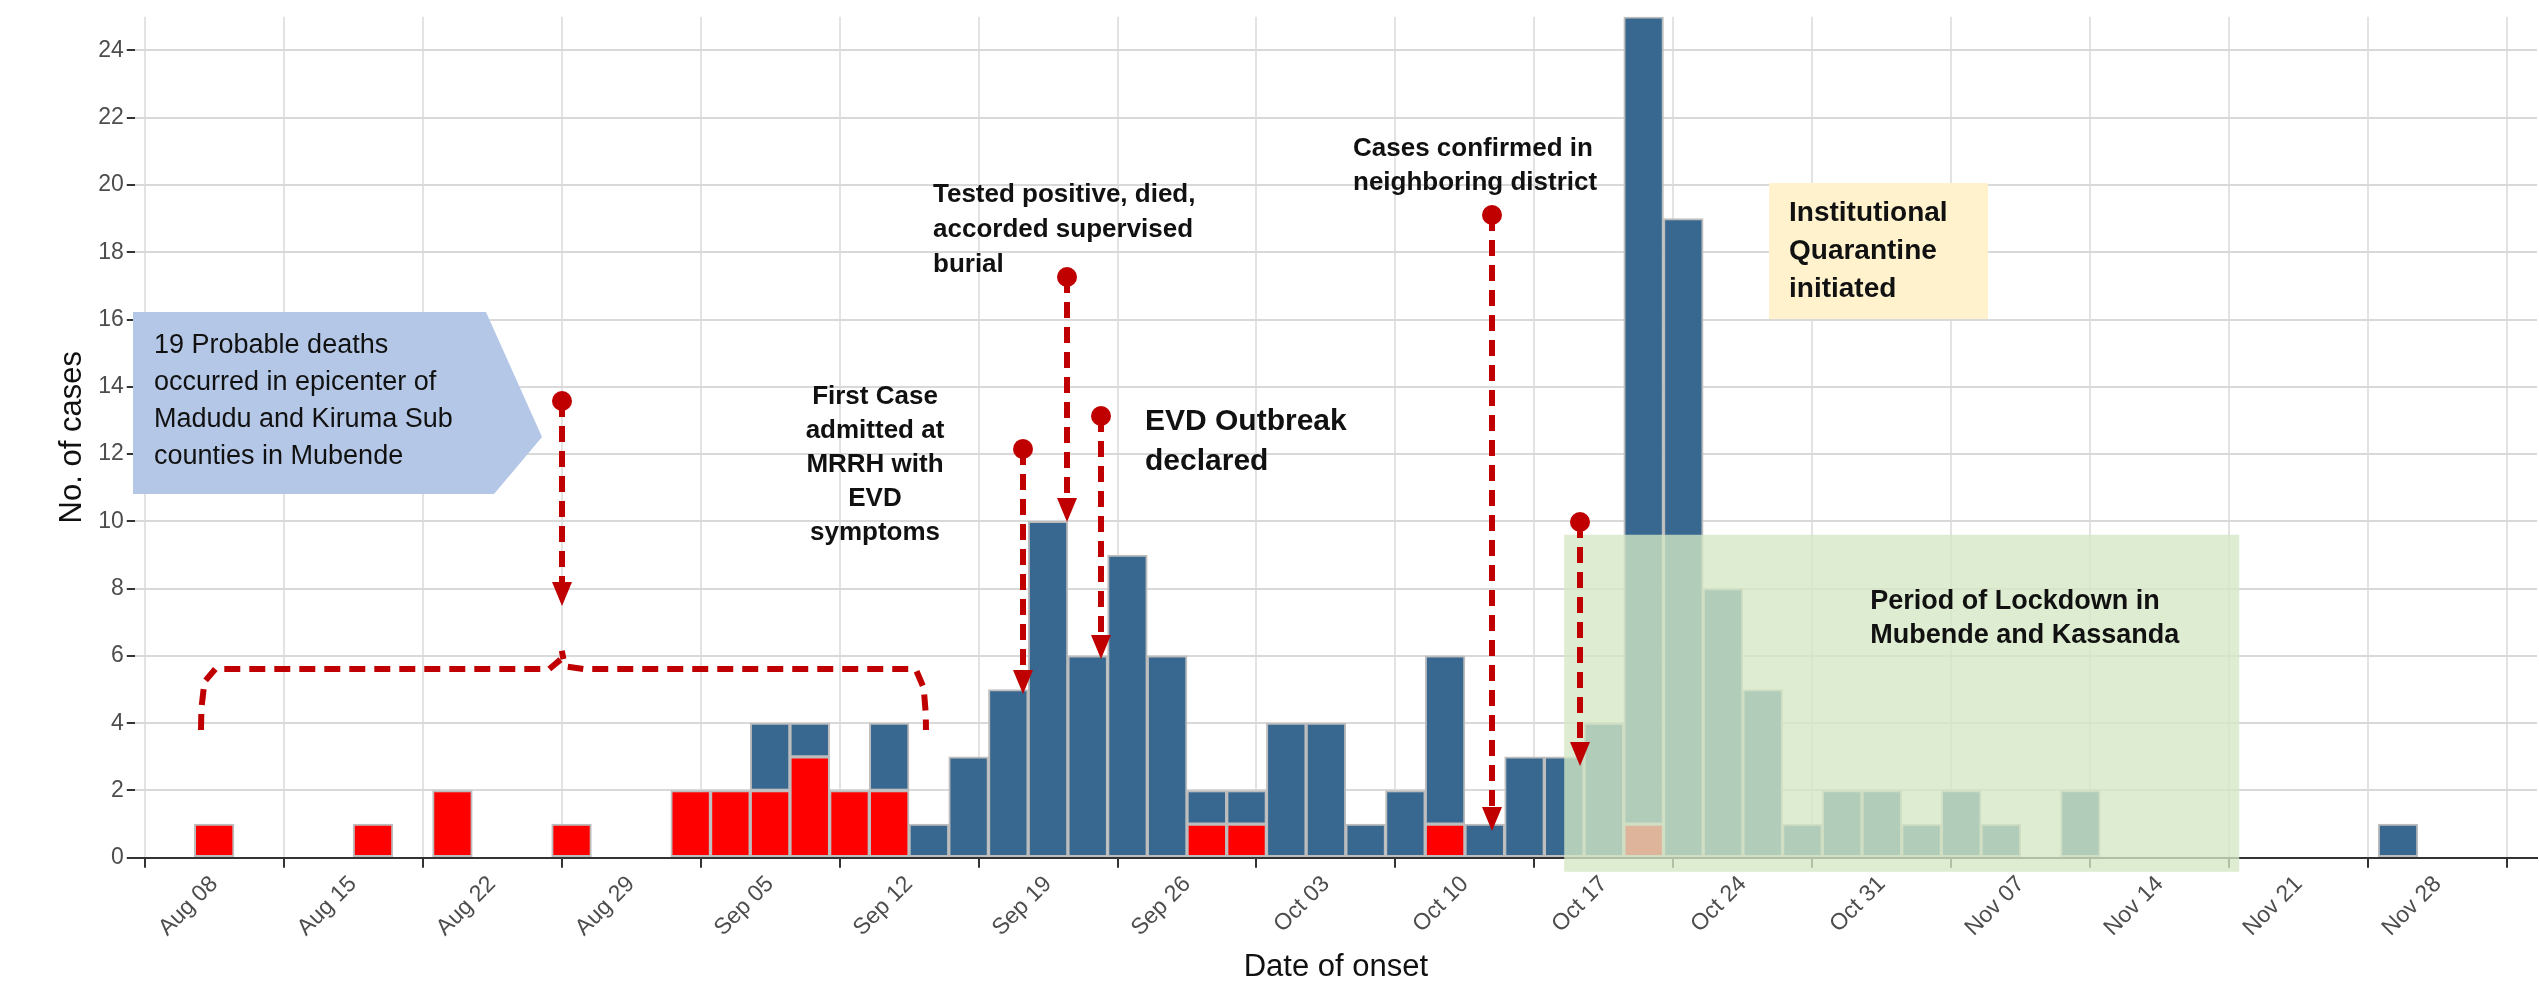 Image resolution: width=2539 pixels, height=990 pixels. I want to click on x-tick-label: Nov 28, so click(2410, 905).